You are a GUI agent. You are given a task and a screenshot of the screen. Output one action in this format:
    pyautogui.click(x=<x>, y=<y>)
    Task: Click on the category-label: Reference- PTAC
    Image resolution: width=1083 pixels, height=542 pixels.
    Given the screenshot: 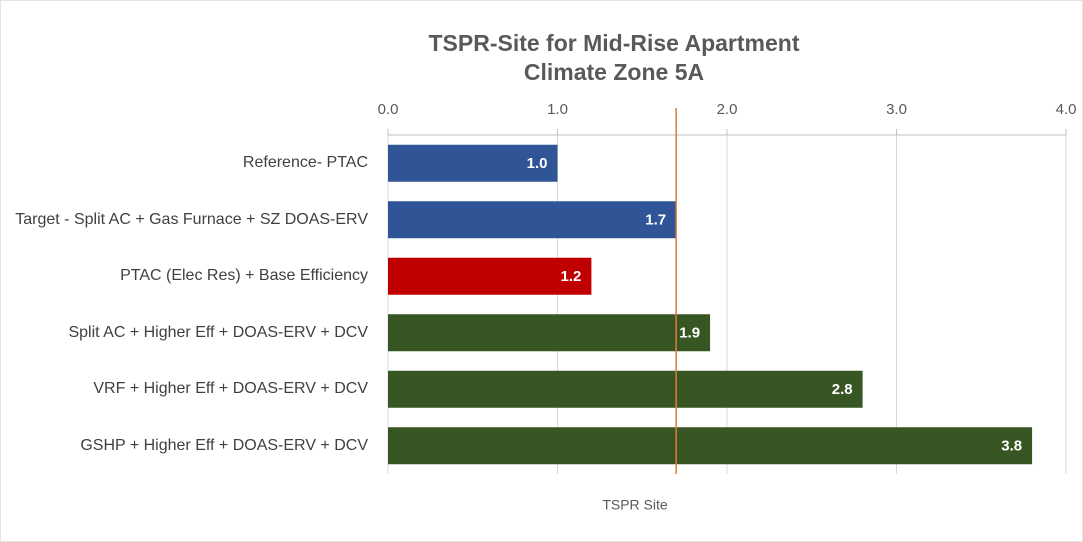 What is the action you would take?
    pyautogui.click(x=305, y=163)
    